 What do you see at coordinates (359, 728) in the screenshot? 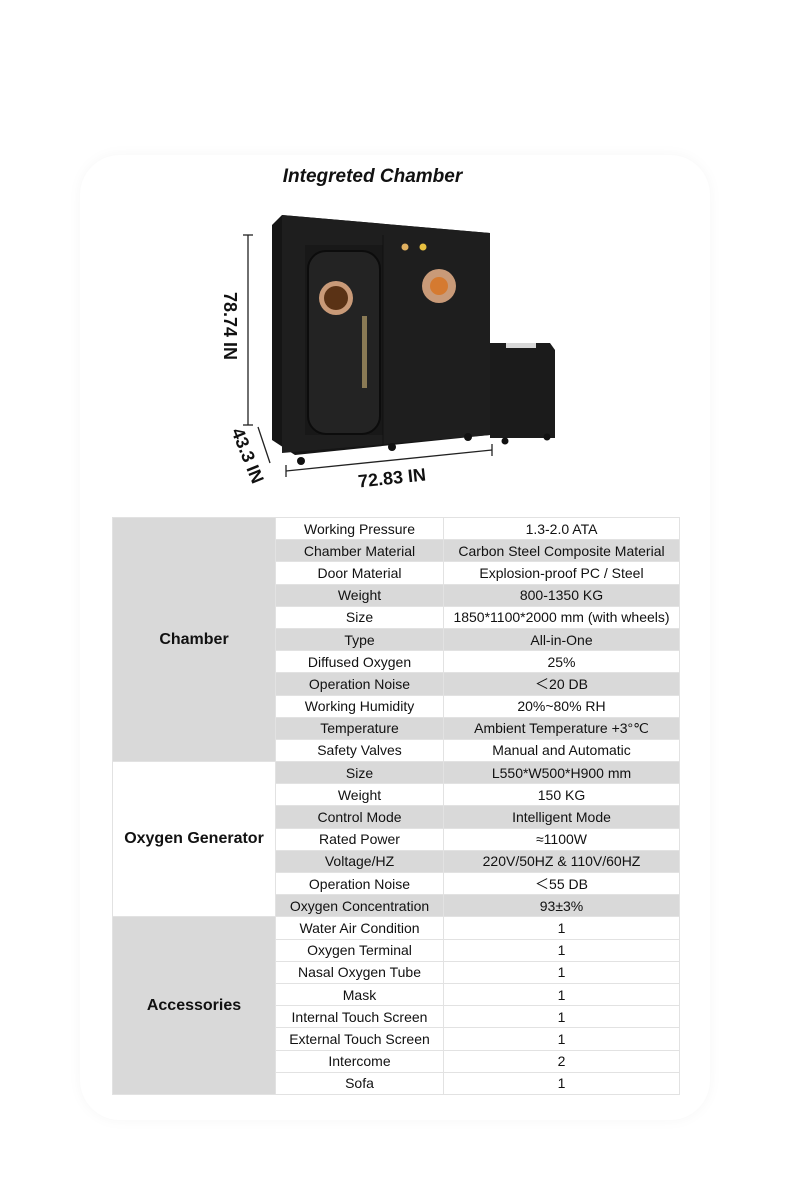
I see `spec-key: Temperature` at bounding box center [359, 728].